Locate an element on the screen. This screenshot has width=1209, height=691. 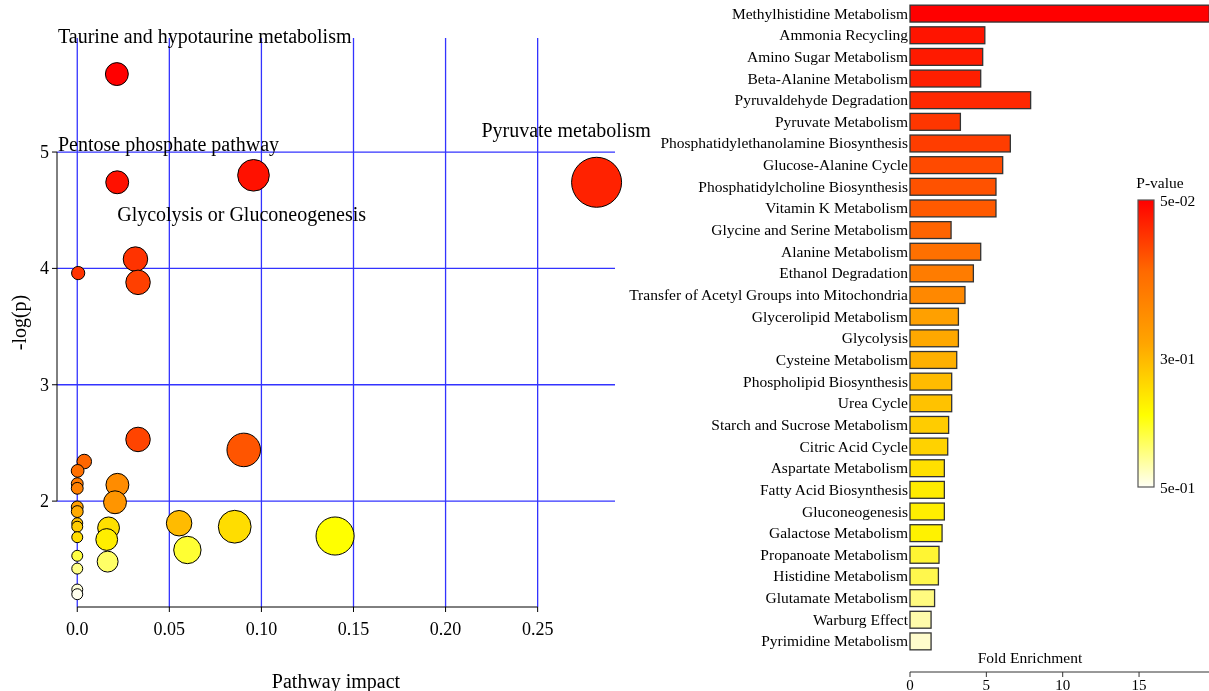
y-tick-label: Glucose-Alanine Cycle is located at coordinates (835, 165).